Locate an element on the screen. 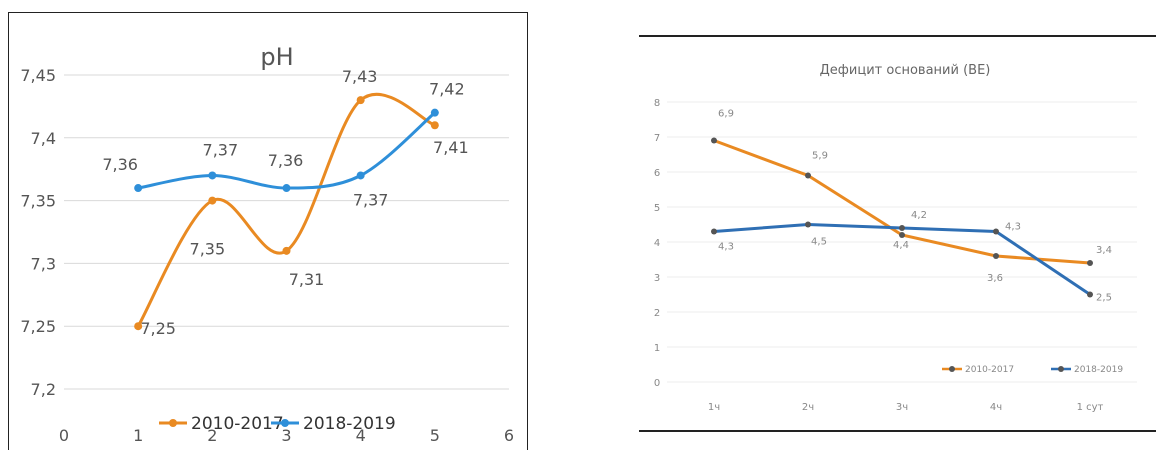  y-tick-label: 7,35 is located at coordinates (38, 201).